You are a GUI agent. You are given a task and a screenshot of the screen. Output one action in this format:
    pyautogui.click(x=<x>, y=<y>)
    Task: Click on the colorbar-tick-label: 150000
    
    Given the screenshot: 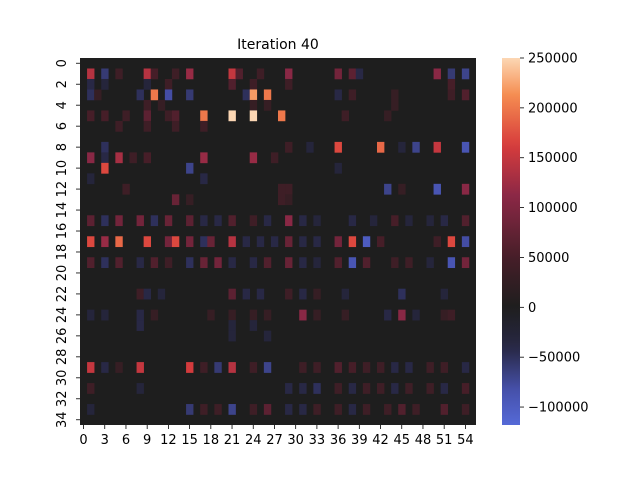 What is the action you would take?
    pyautogui.click(x=553, y=158)
    